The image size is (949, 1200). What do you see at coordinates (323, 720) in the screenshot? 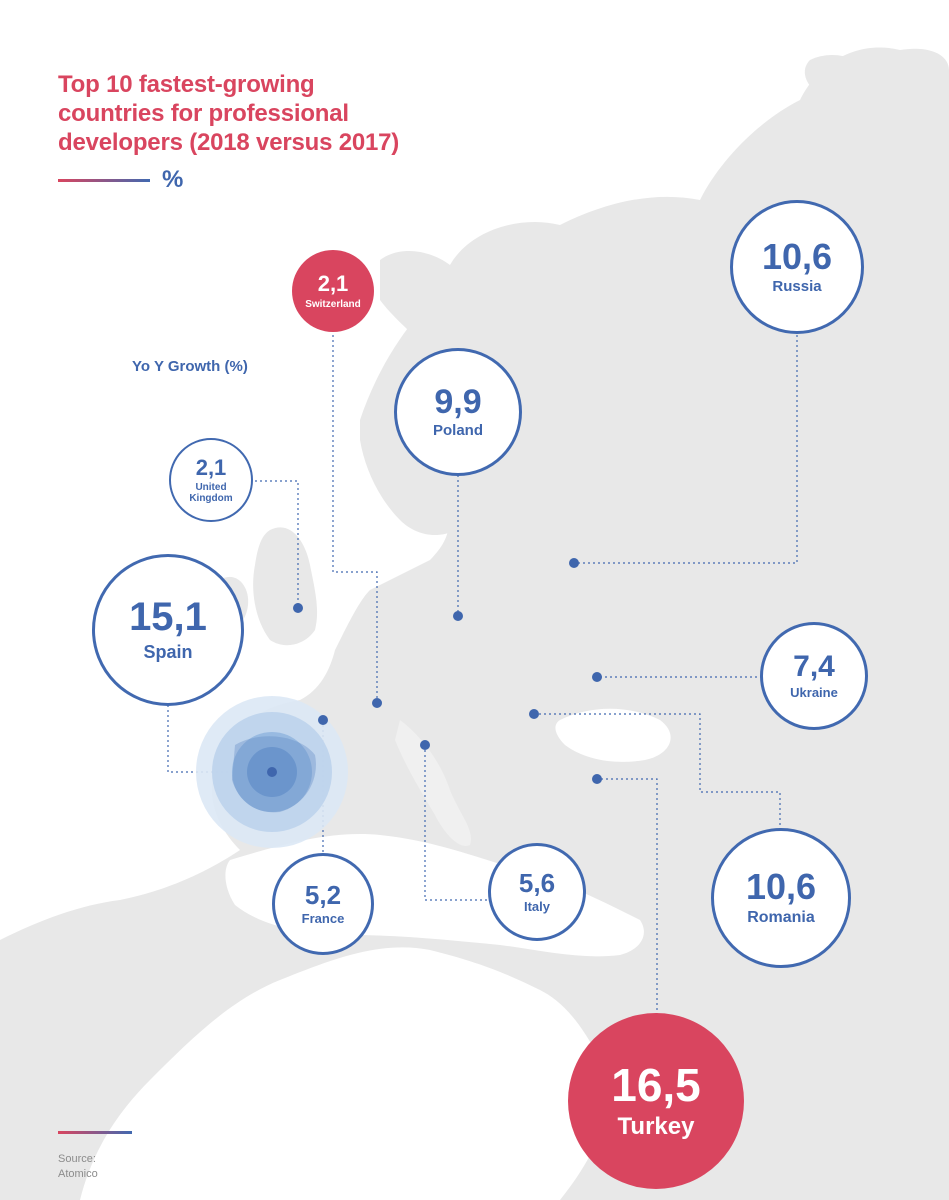
I see `dot-france` at bounding box center [323, 720].